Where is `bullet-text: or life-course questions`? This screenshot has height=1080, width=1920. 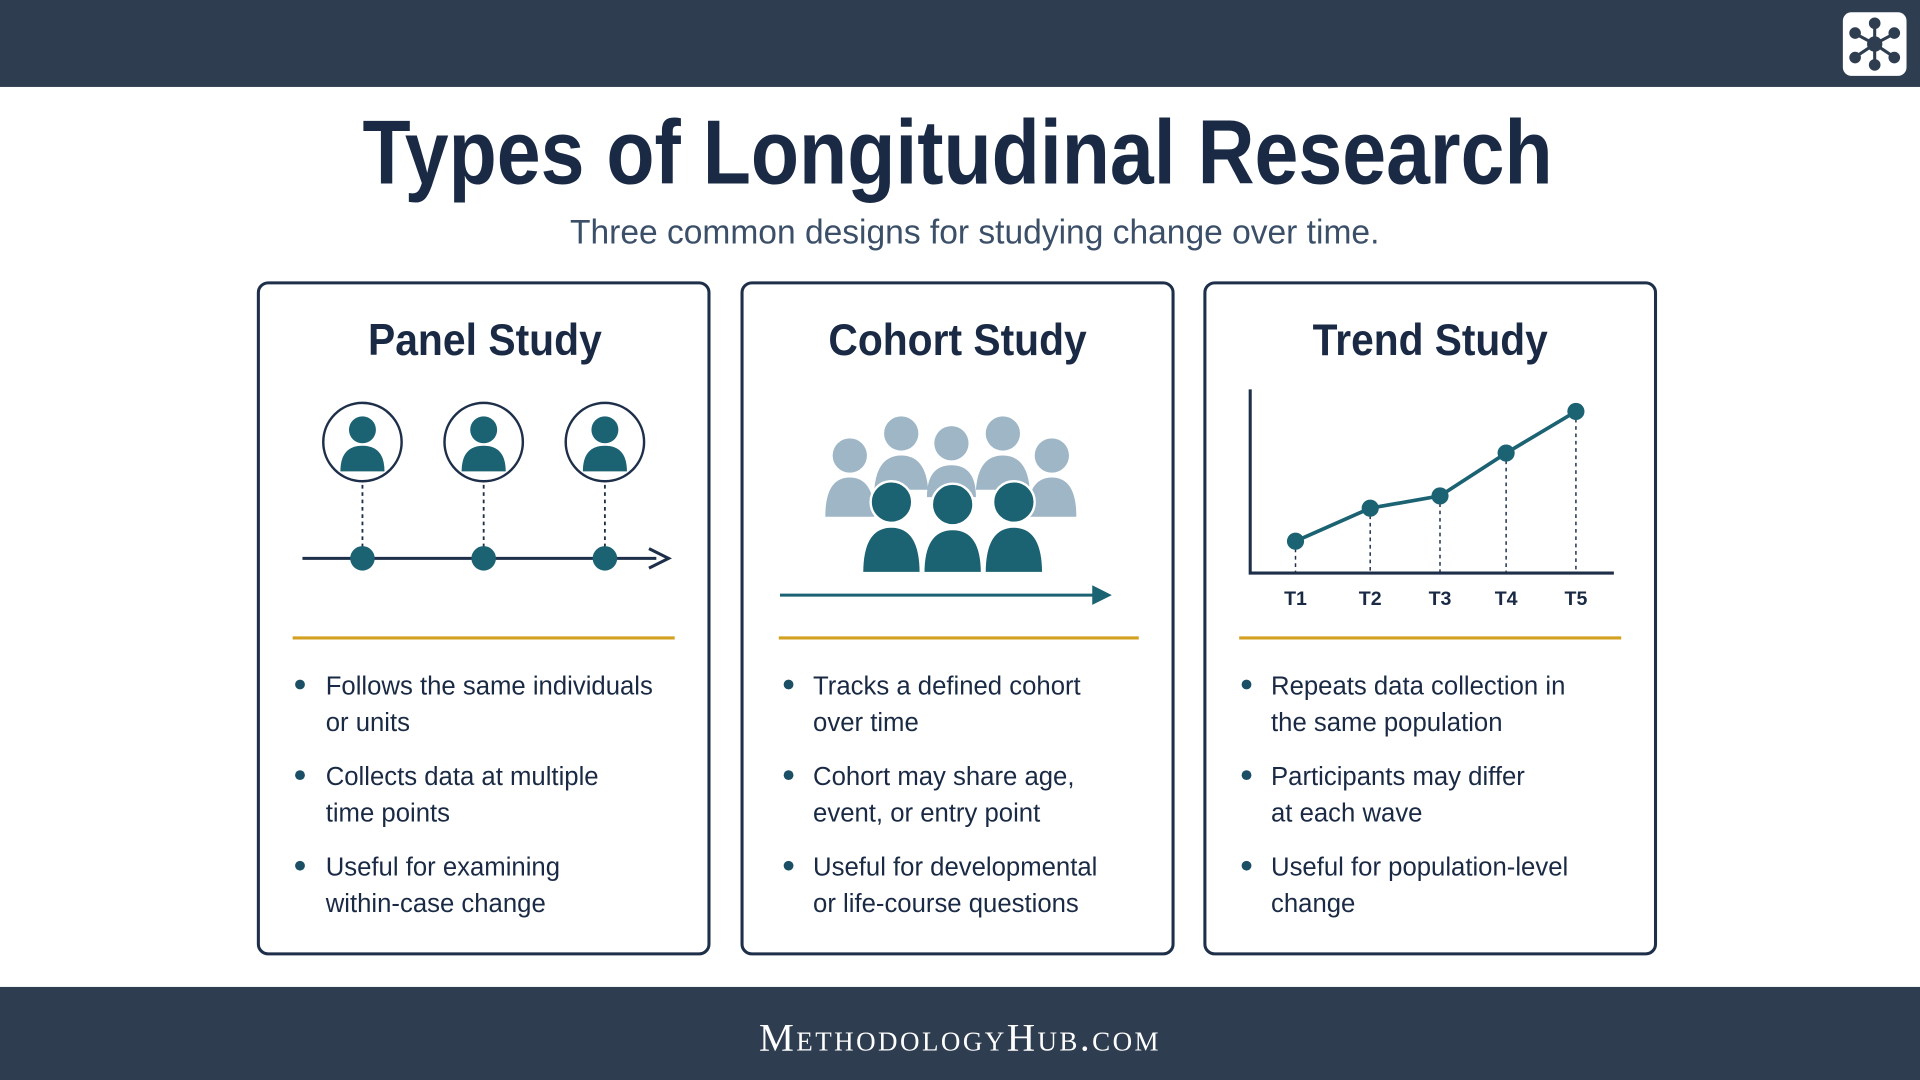 bullet-text: or life-course questions is located at coordinates (946, 904).